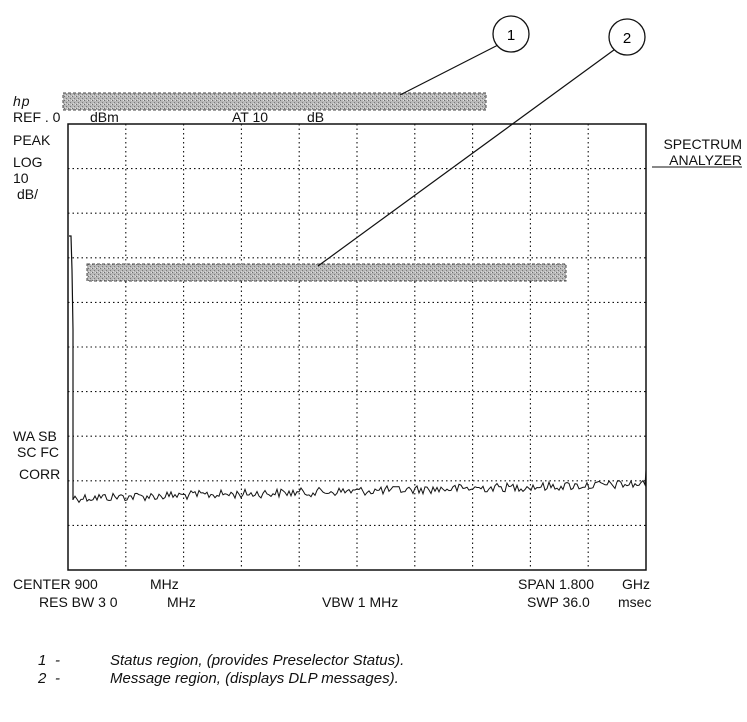 The image size is (747, 722). What do you see at coordinates (254, 678) in the screenshot?
I see `legend-description: Message region, (displays DLP messages).` at bounding box center [254, 678].